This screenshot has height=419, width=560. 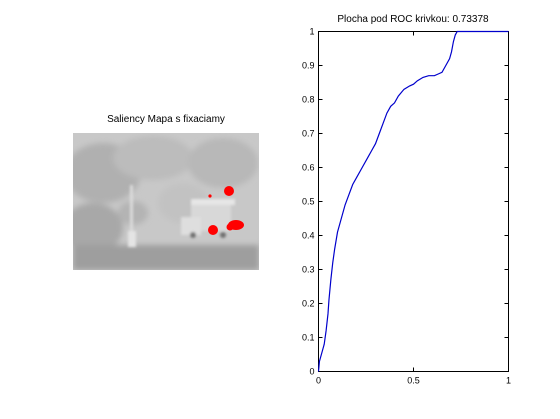 What do you see at coordinates (311, 372) in the screenshot?
I see `y-tick-label: 0` at bounding box center [311, 372].